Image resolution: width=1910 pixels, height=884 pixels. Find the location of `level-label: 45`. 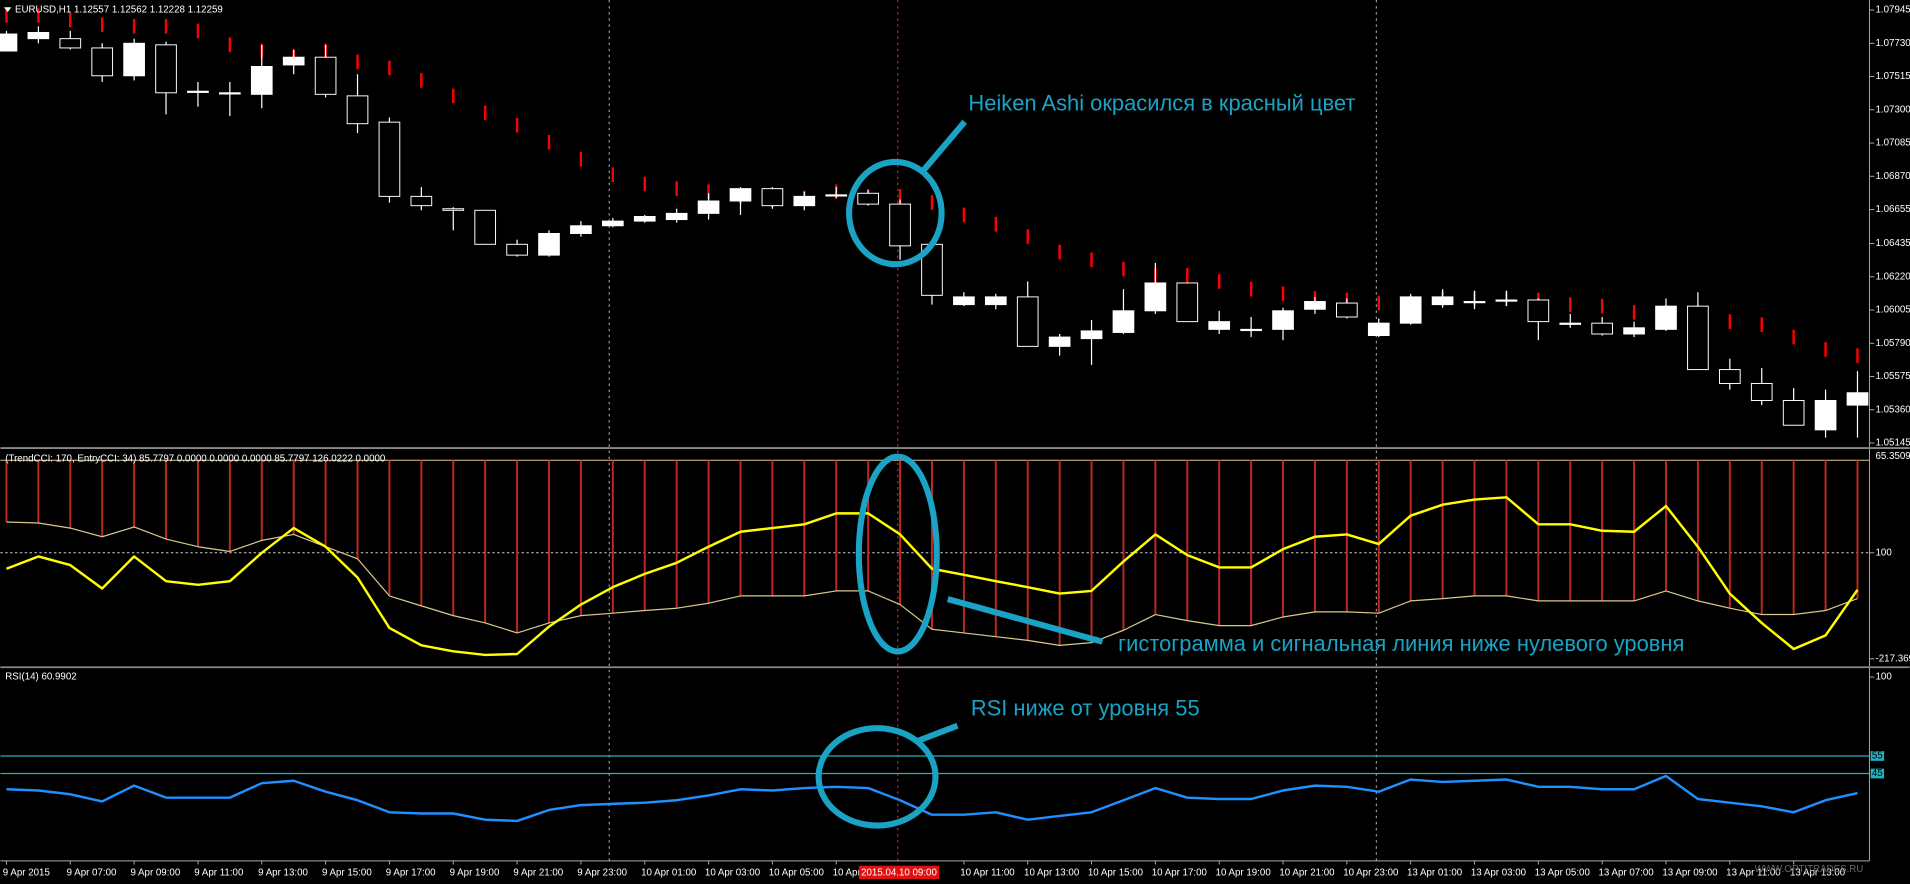

level-label: 45 is located at coordinates (1877, 773).